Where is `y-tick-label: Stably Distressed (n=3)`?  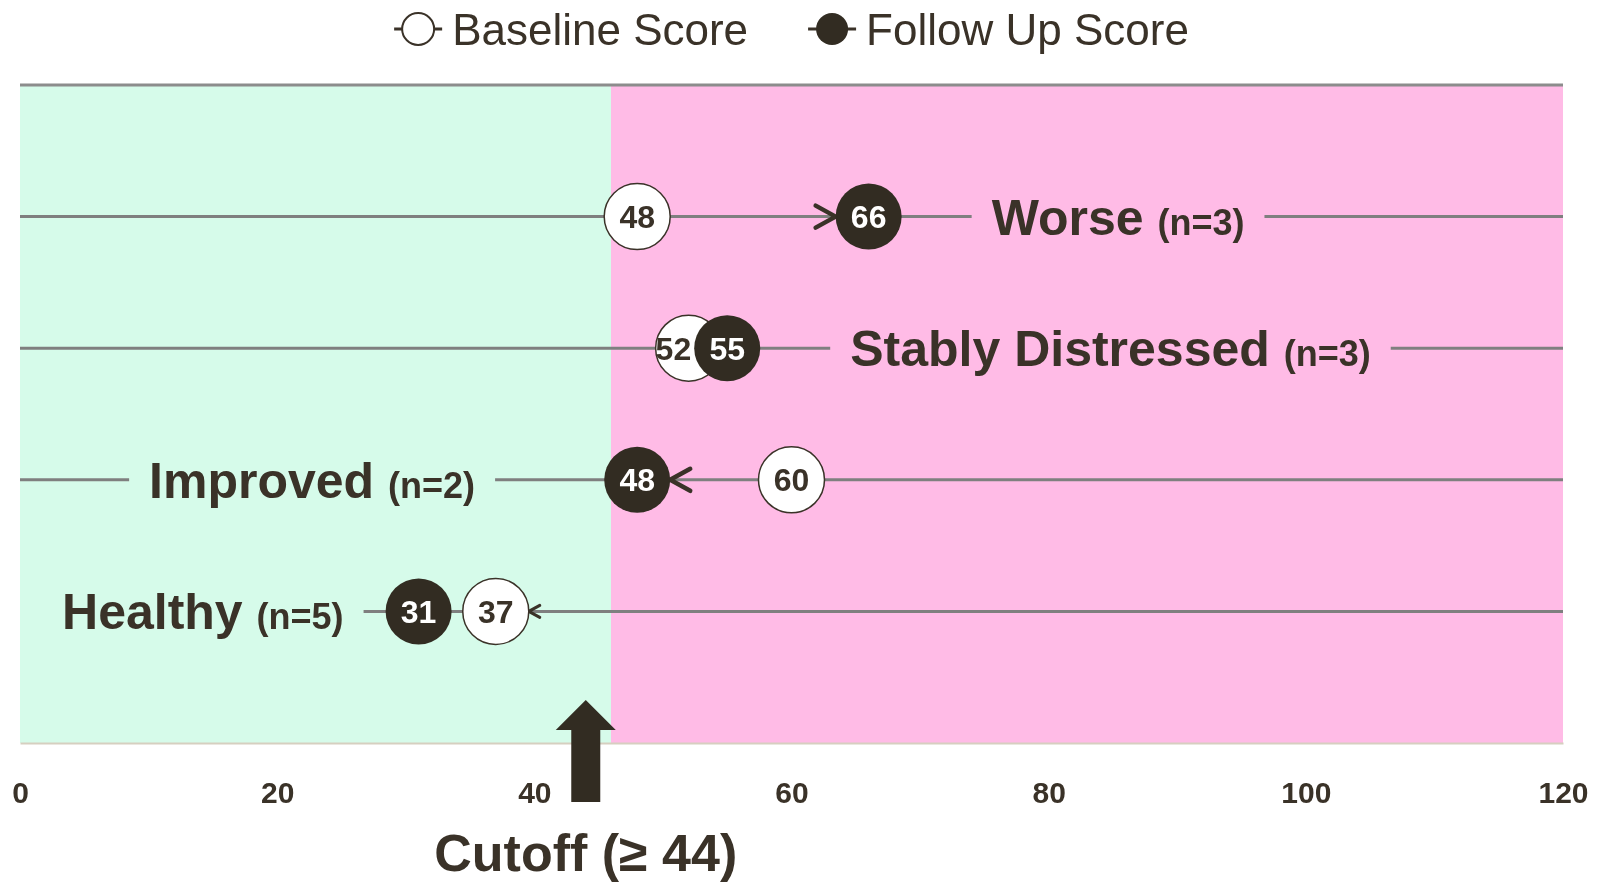 y-tick-label: Stably Distressed (n=3) is located at coordinates (1110, 349).